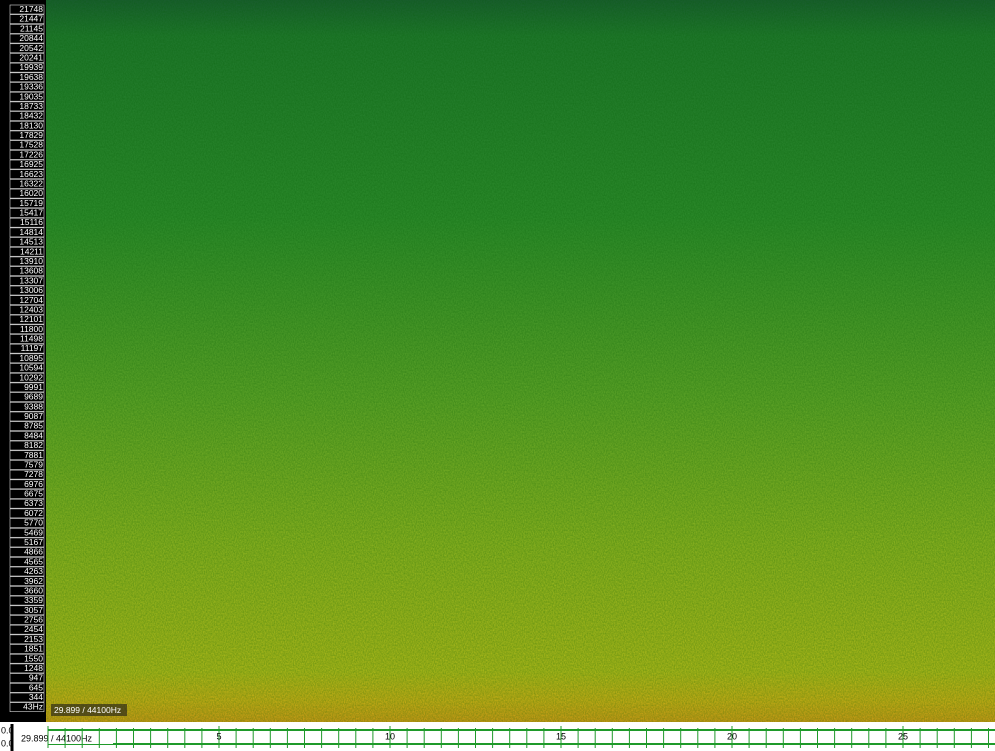  What do you see at coordinates (31, 329) in the screenshot?
I see `frequency-label: 11800` at bounding box center [31, 329].